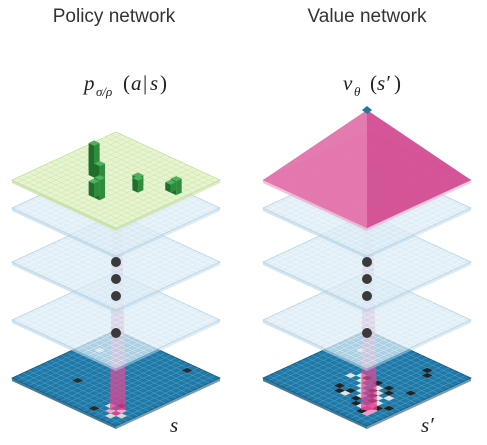 The image size is (487, 445). What do you see at coordinates (419, 233) in the screenshot?
I see `value-hidden-layer-3-edge-right` at bounding box center [419, 233].